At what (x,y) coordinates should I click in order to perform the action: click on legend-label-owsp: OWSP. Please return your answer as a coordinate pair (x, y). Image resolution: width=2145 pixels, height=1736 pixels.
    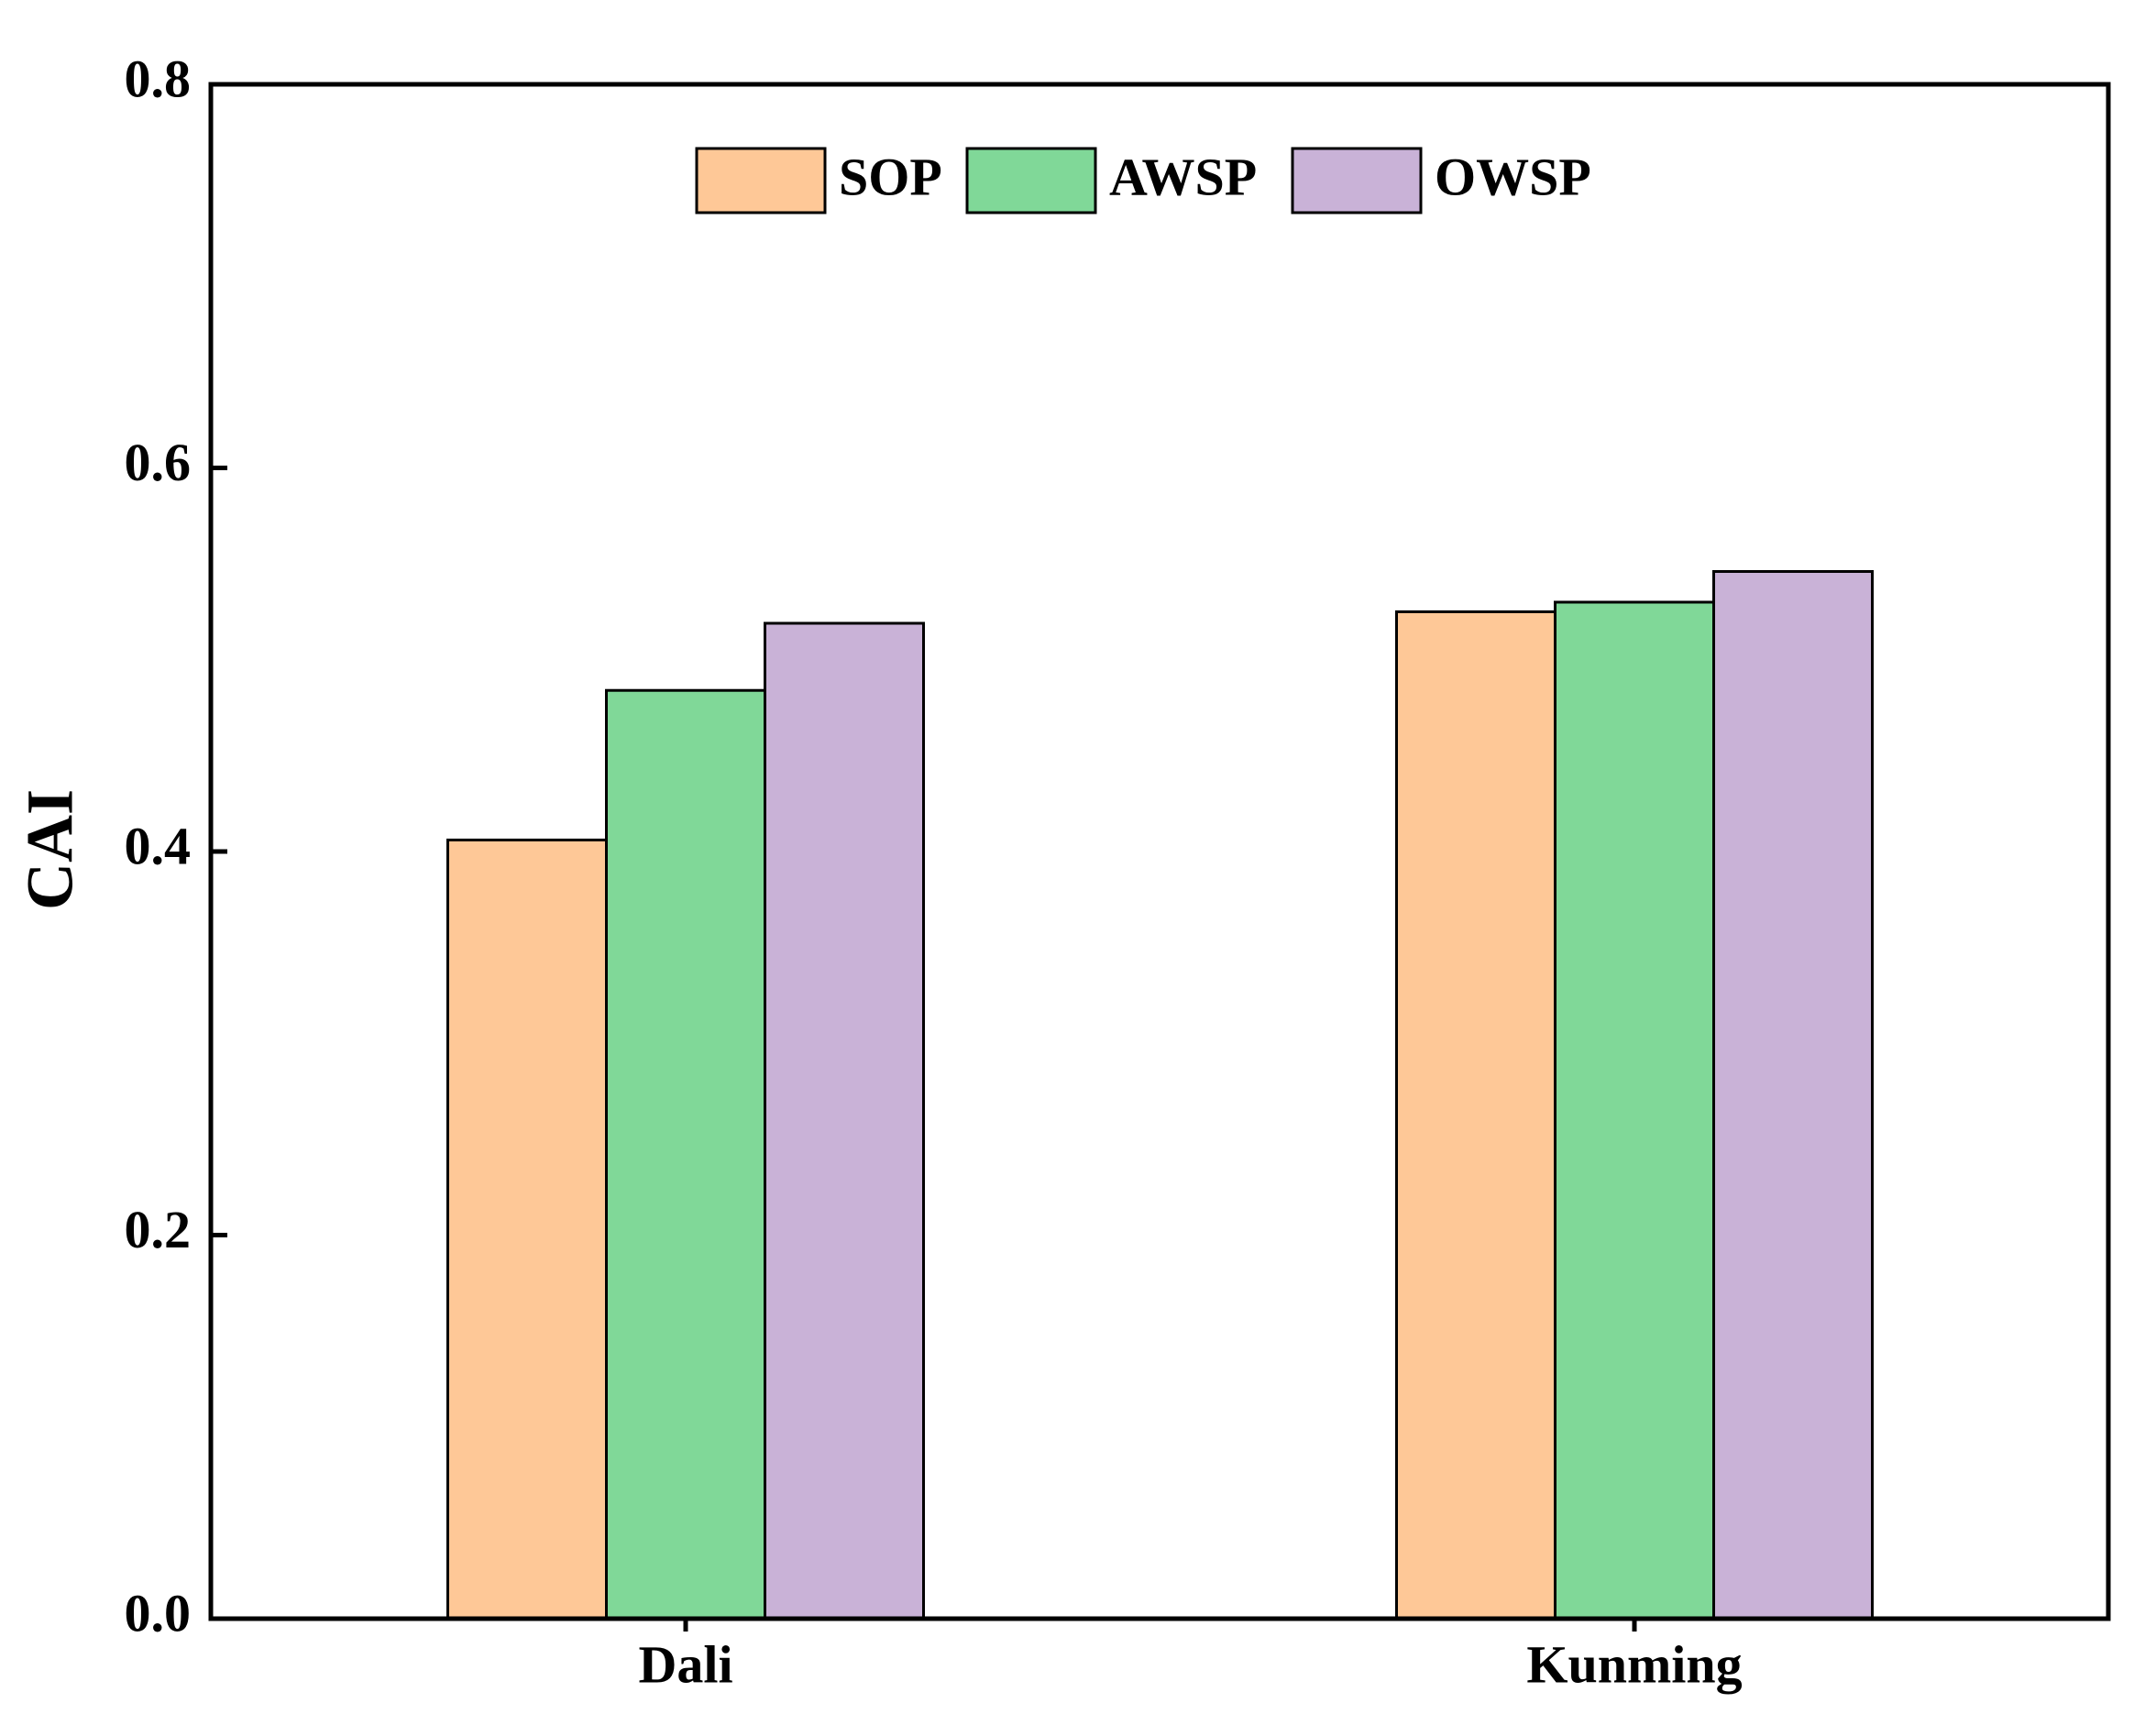
    Looking at the image, I should click on (1513, 177).